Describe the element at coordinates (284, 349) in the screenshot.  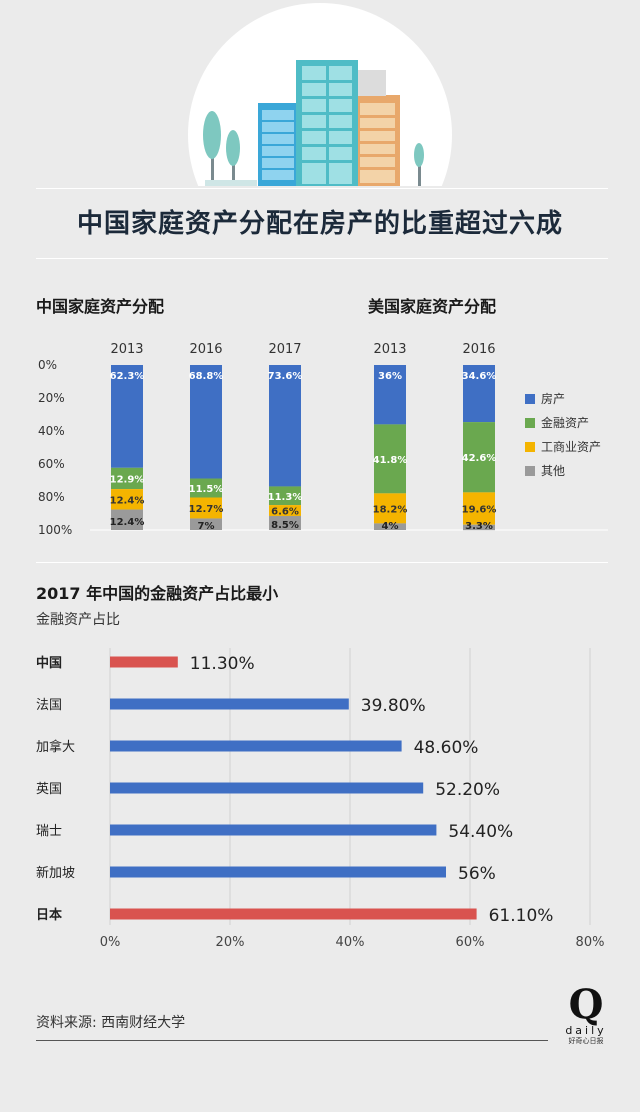
I see `year-label: 2017` at that location.